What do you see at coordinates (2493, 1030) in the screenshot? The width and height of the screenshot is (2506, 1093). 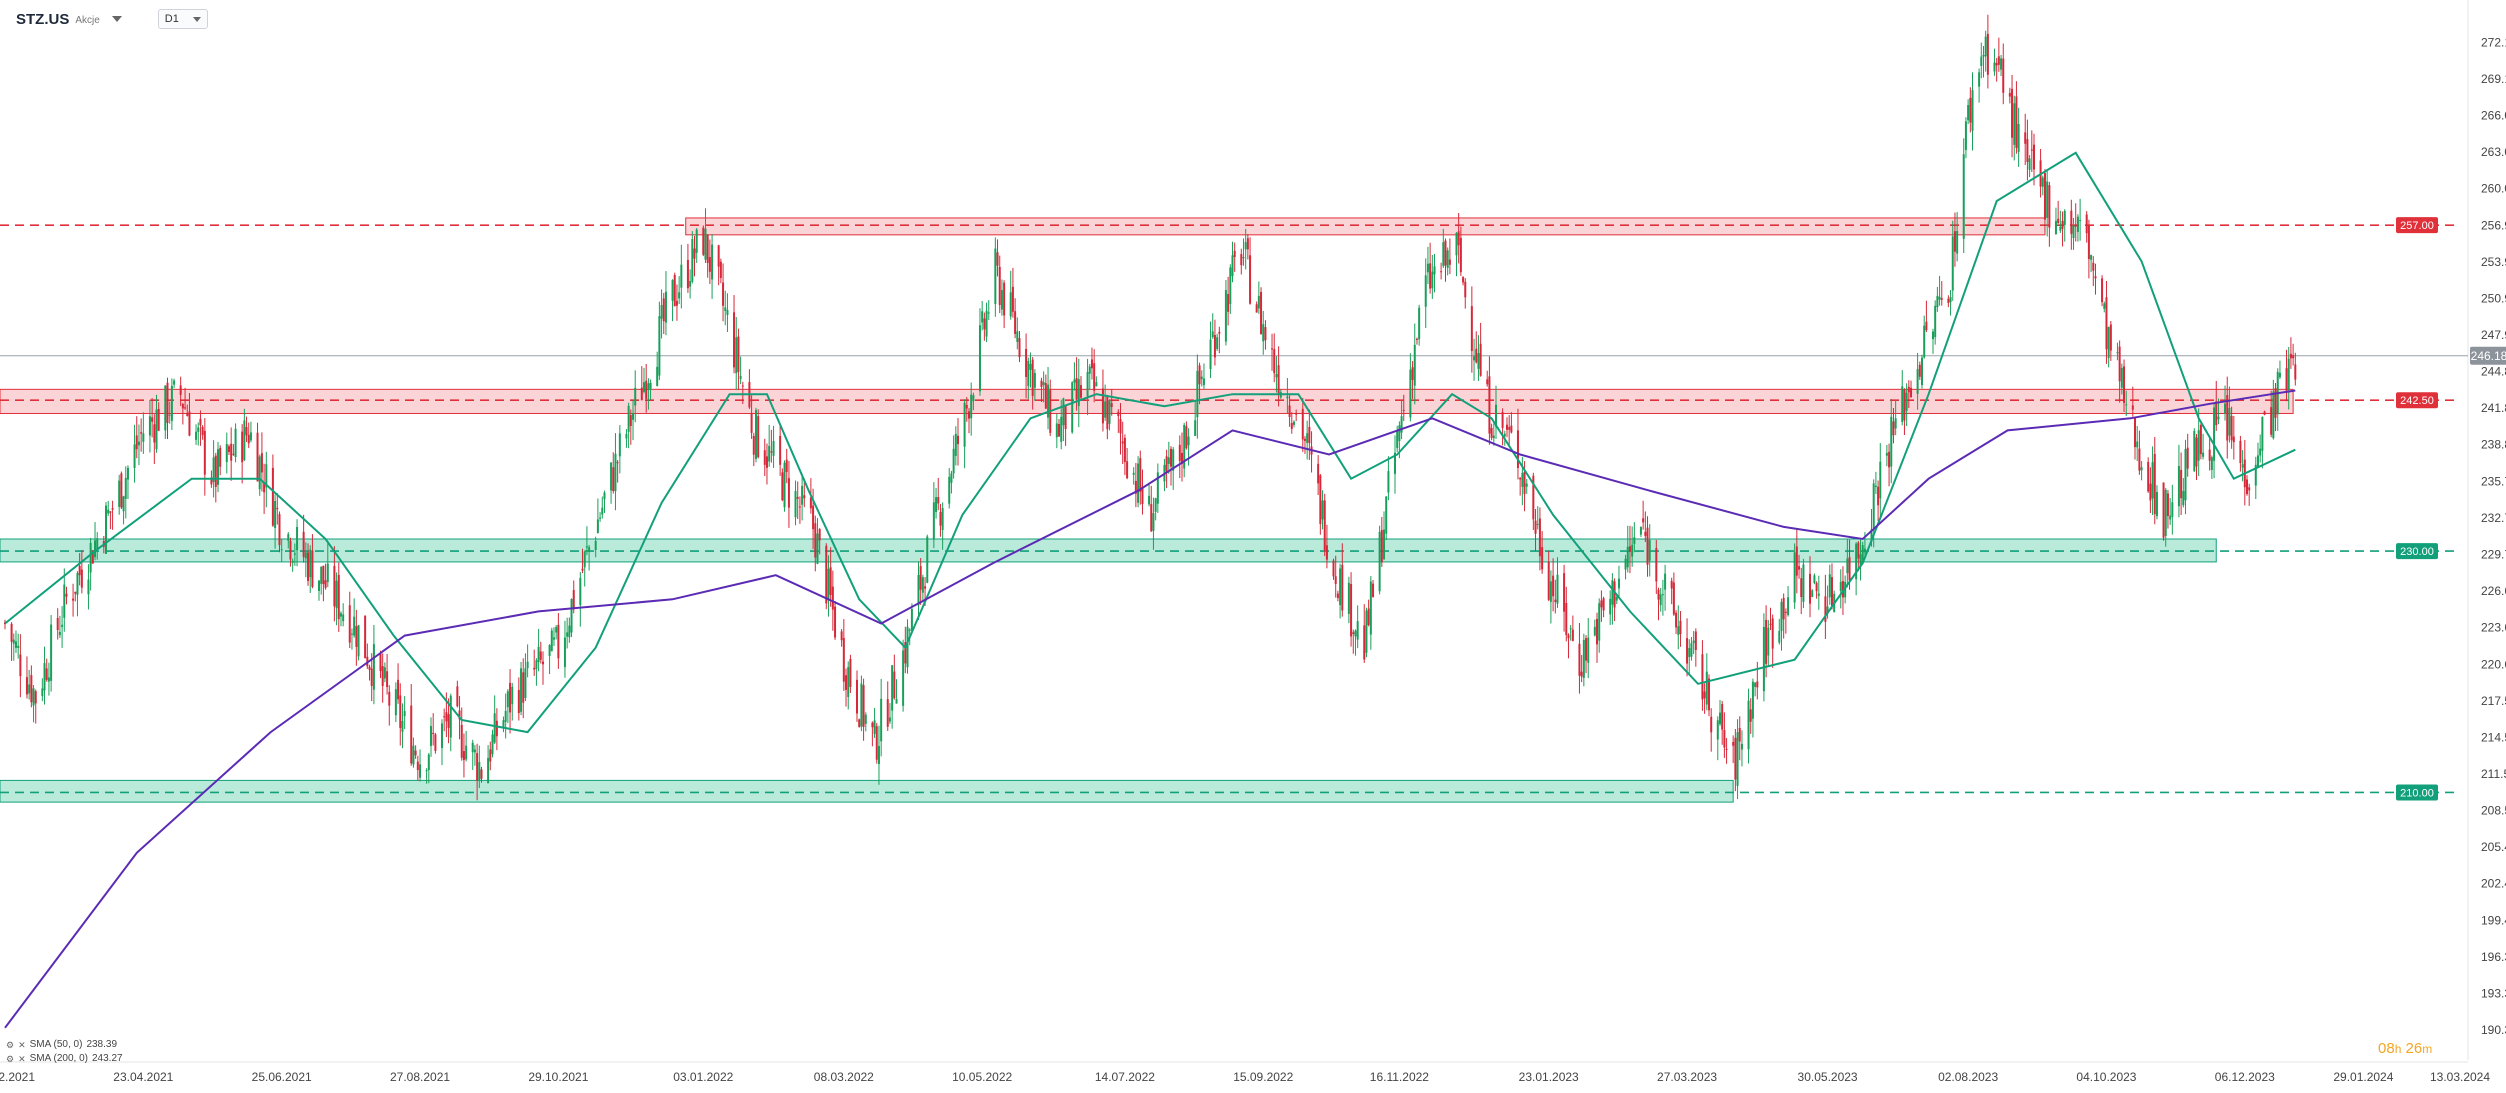 I see `y-tick-label: 190.32` at bounding box center [2493, 1030].